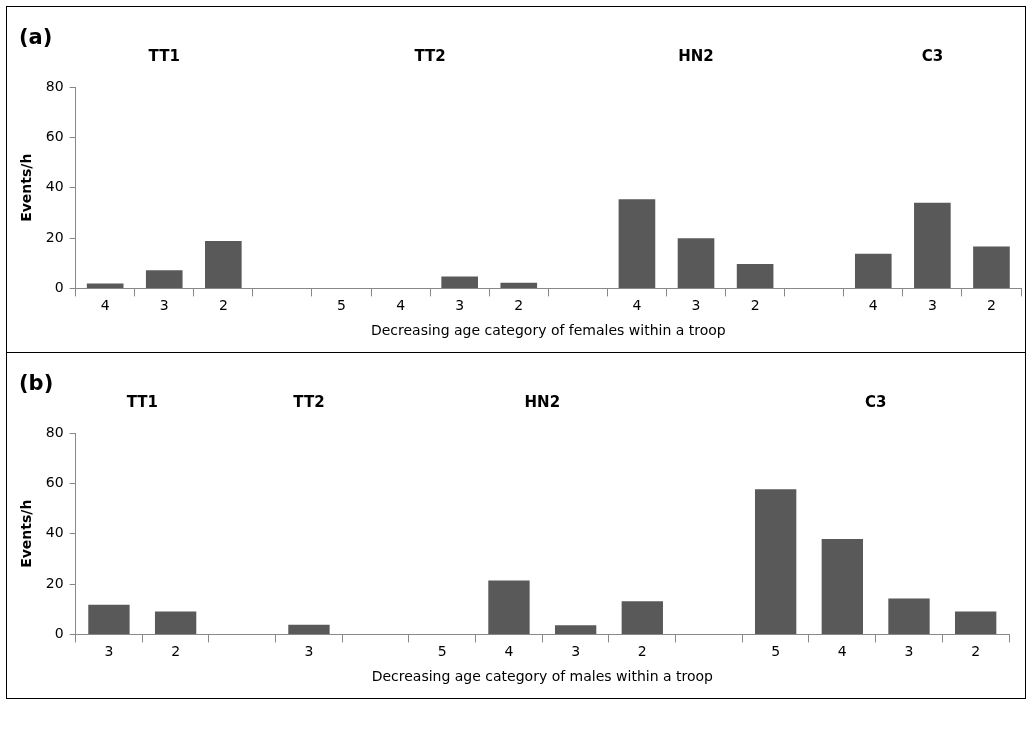  Describe the element at coordinates (36, 383) in the screenshot. I see `chart-title: (b)` at that location.